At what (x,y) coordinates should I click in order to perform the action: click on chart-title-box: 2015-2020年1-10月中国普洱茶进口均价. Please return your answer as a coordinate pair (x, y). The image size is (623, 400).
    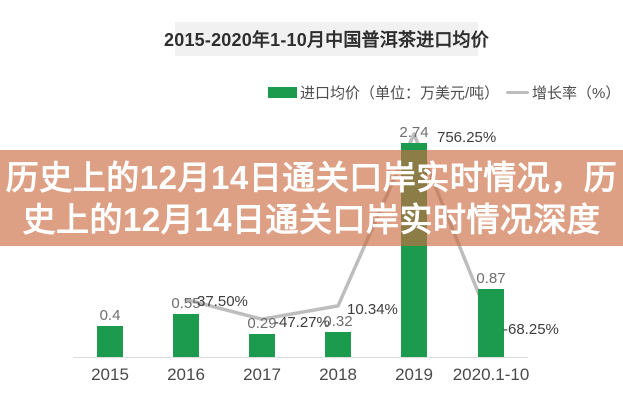
    Looking at the image, I should click on (326, 39).